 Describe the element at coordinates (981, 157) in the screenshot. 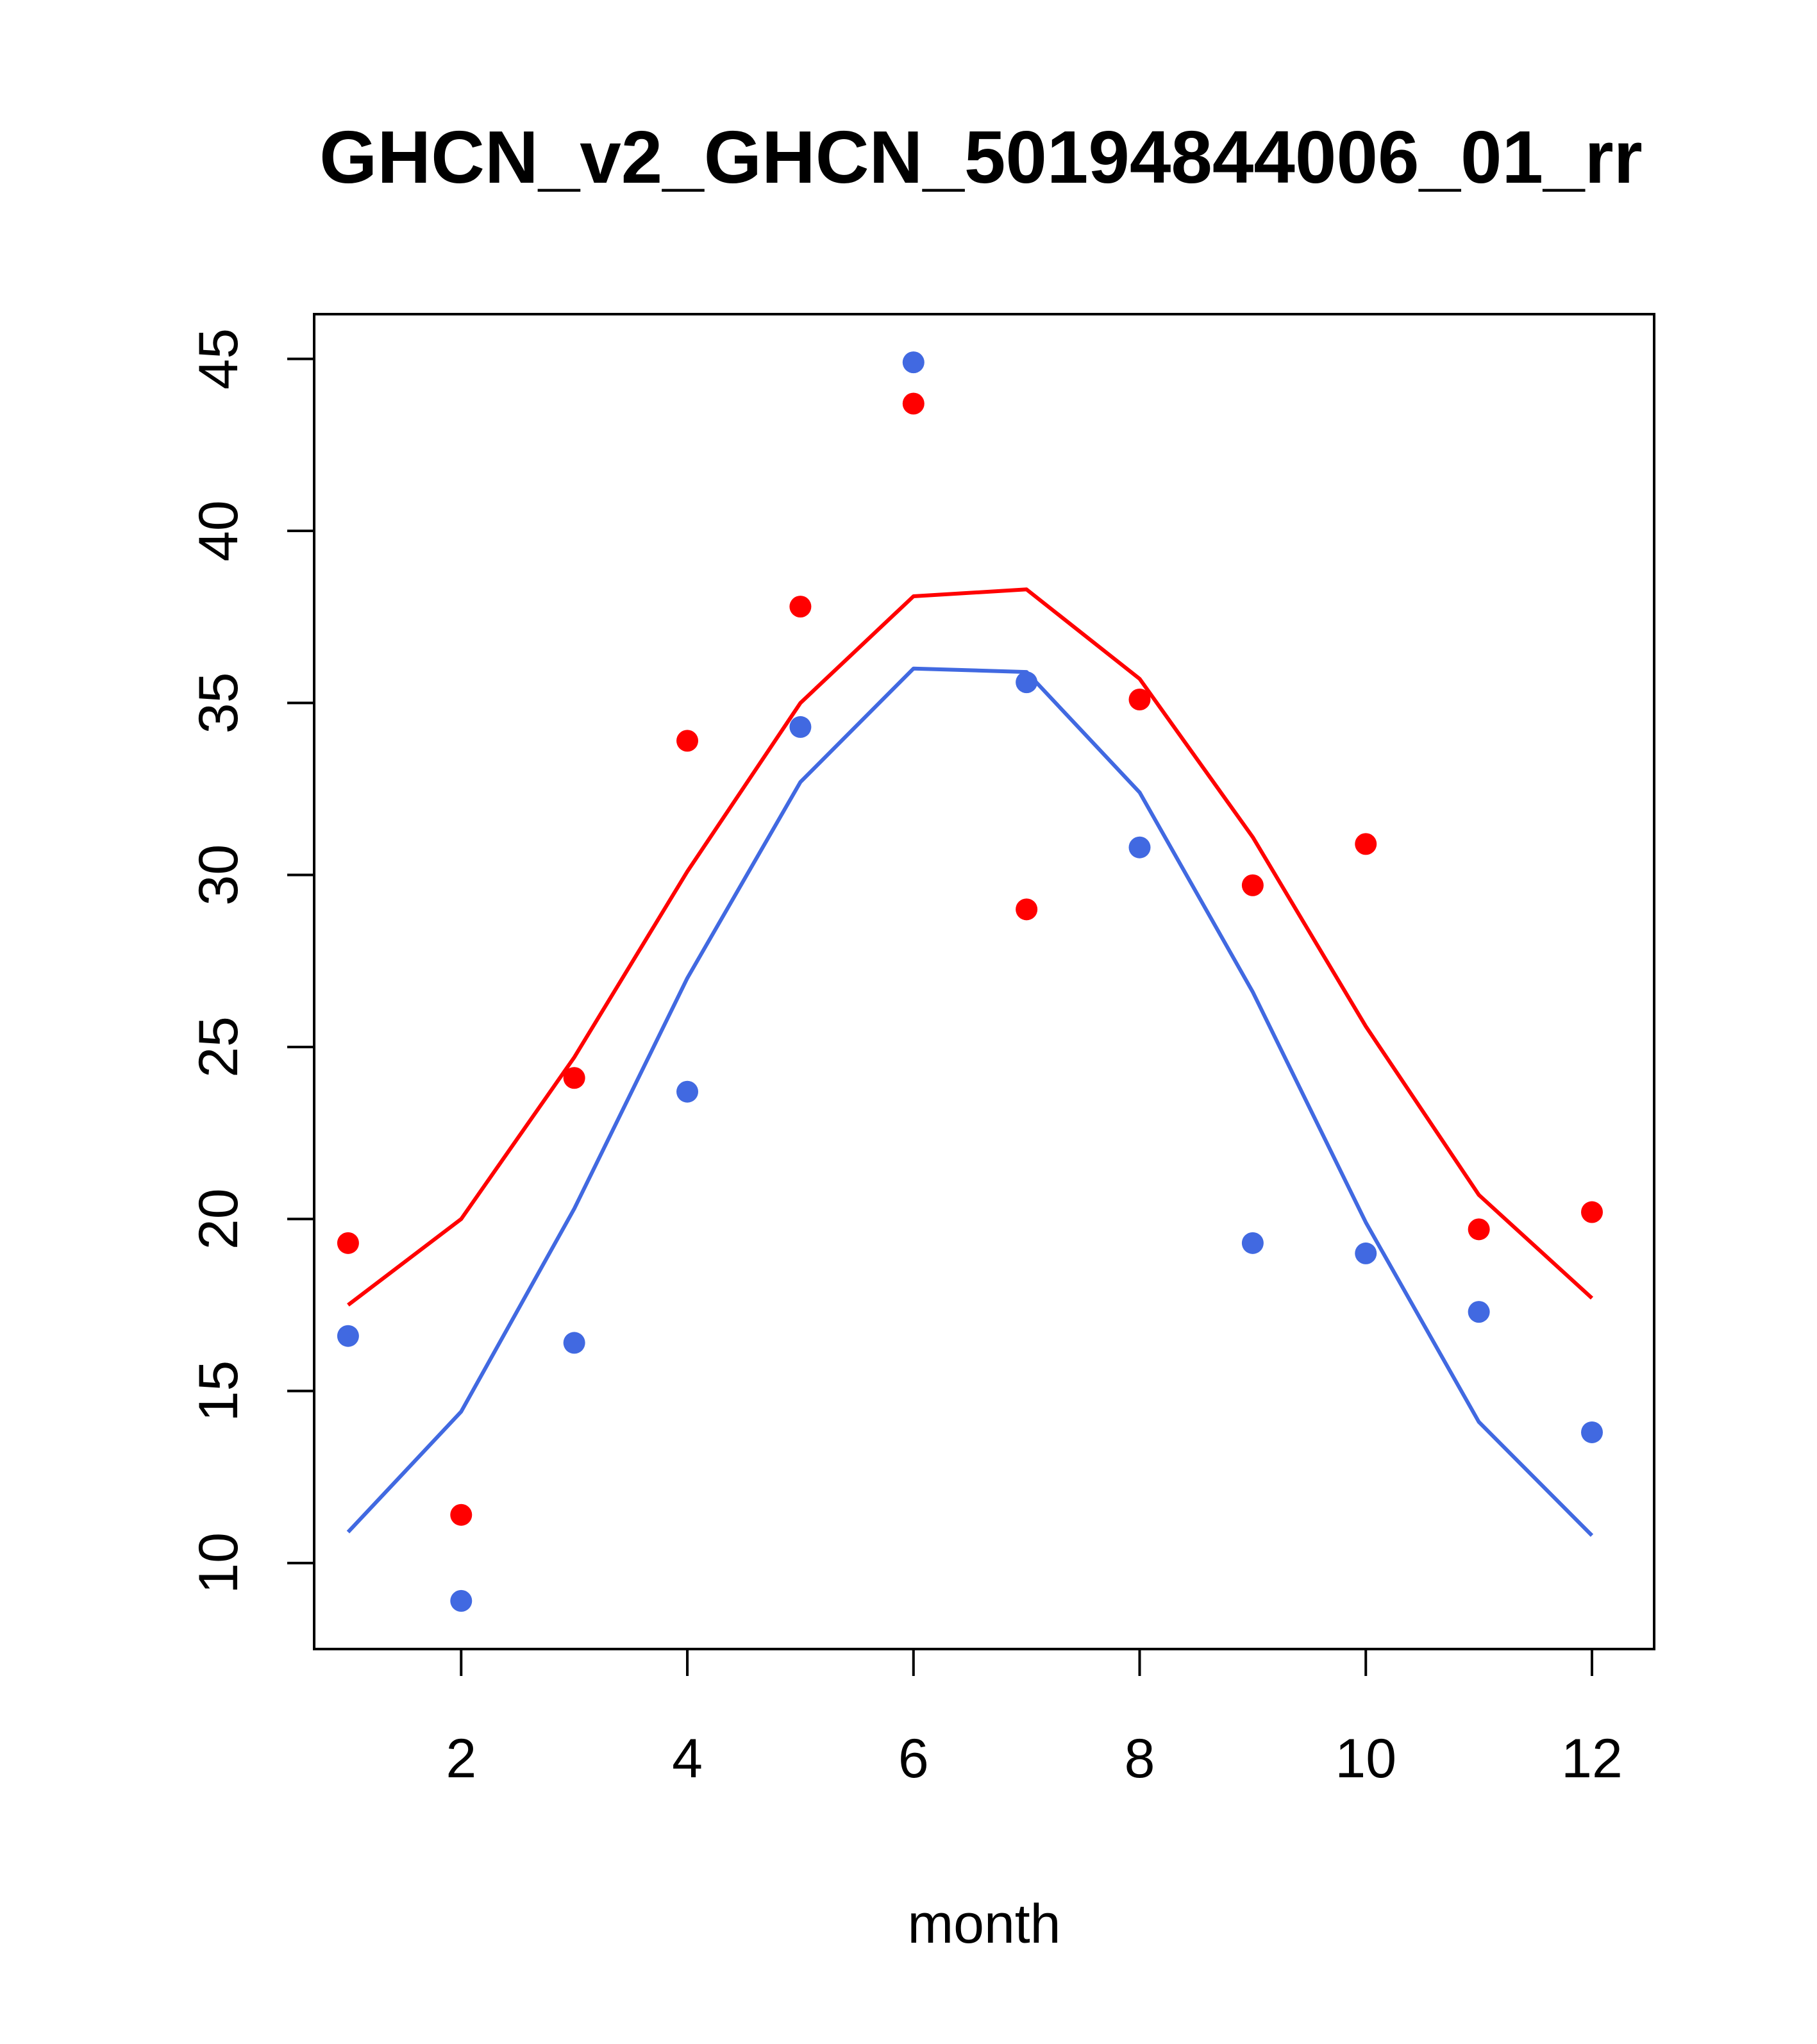

I see `chart-title: GHCN_v2_GHCN_50194844006_01_rr` at that location.